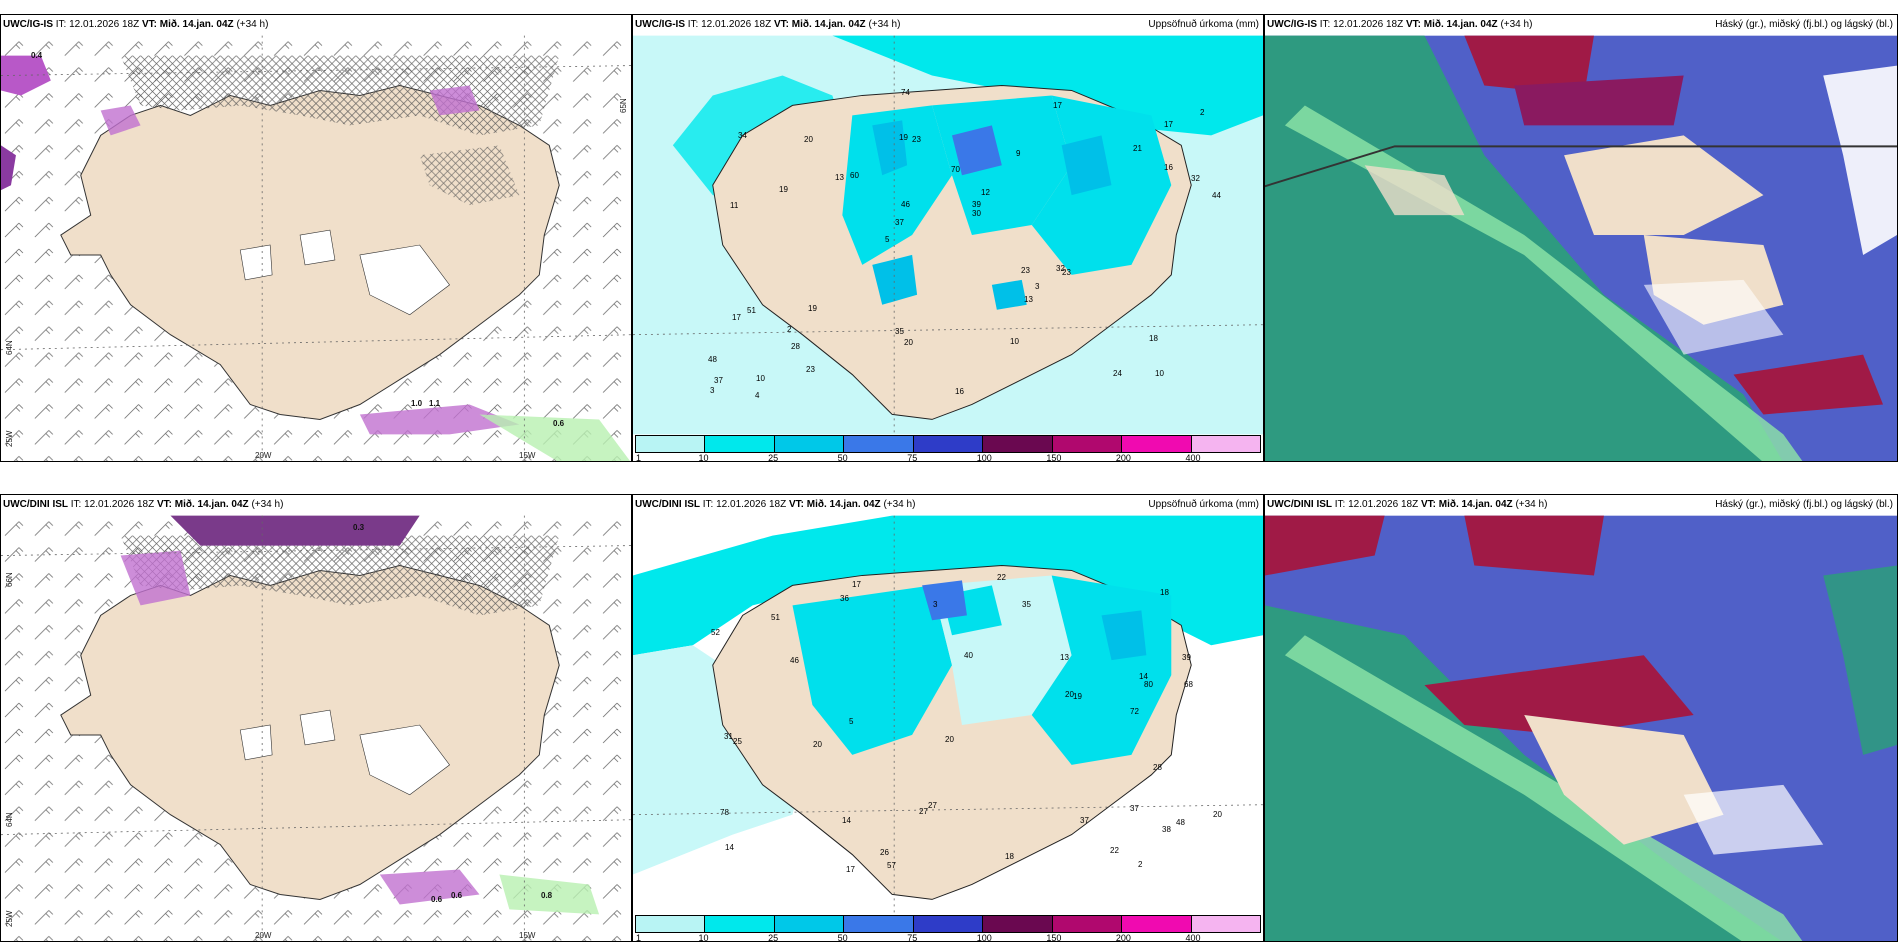 Image resolution: width=1900 pixels, height=950 pixels. Describe the element at coordinates (891, 865) in the screenshot. I see `precip-value: 57` at that location.